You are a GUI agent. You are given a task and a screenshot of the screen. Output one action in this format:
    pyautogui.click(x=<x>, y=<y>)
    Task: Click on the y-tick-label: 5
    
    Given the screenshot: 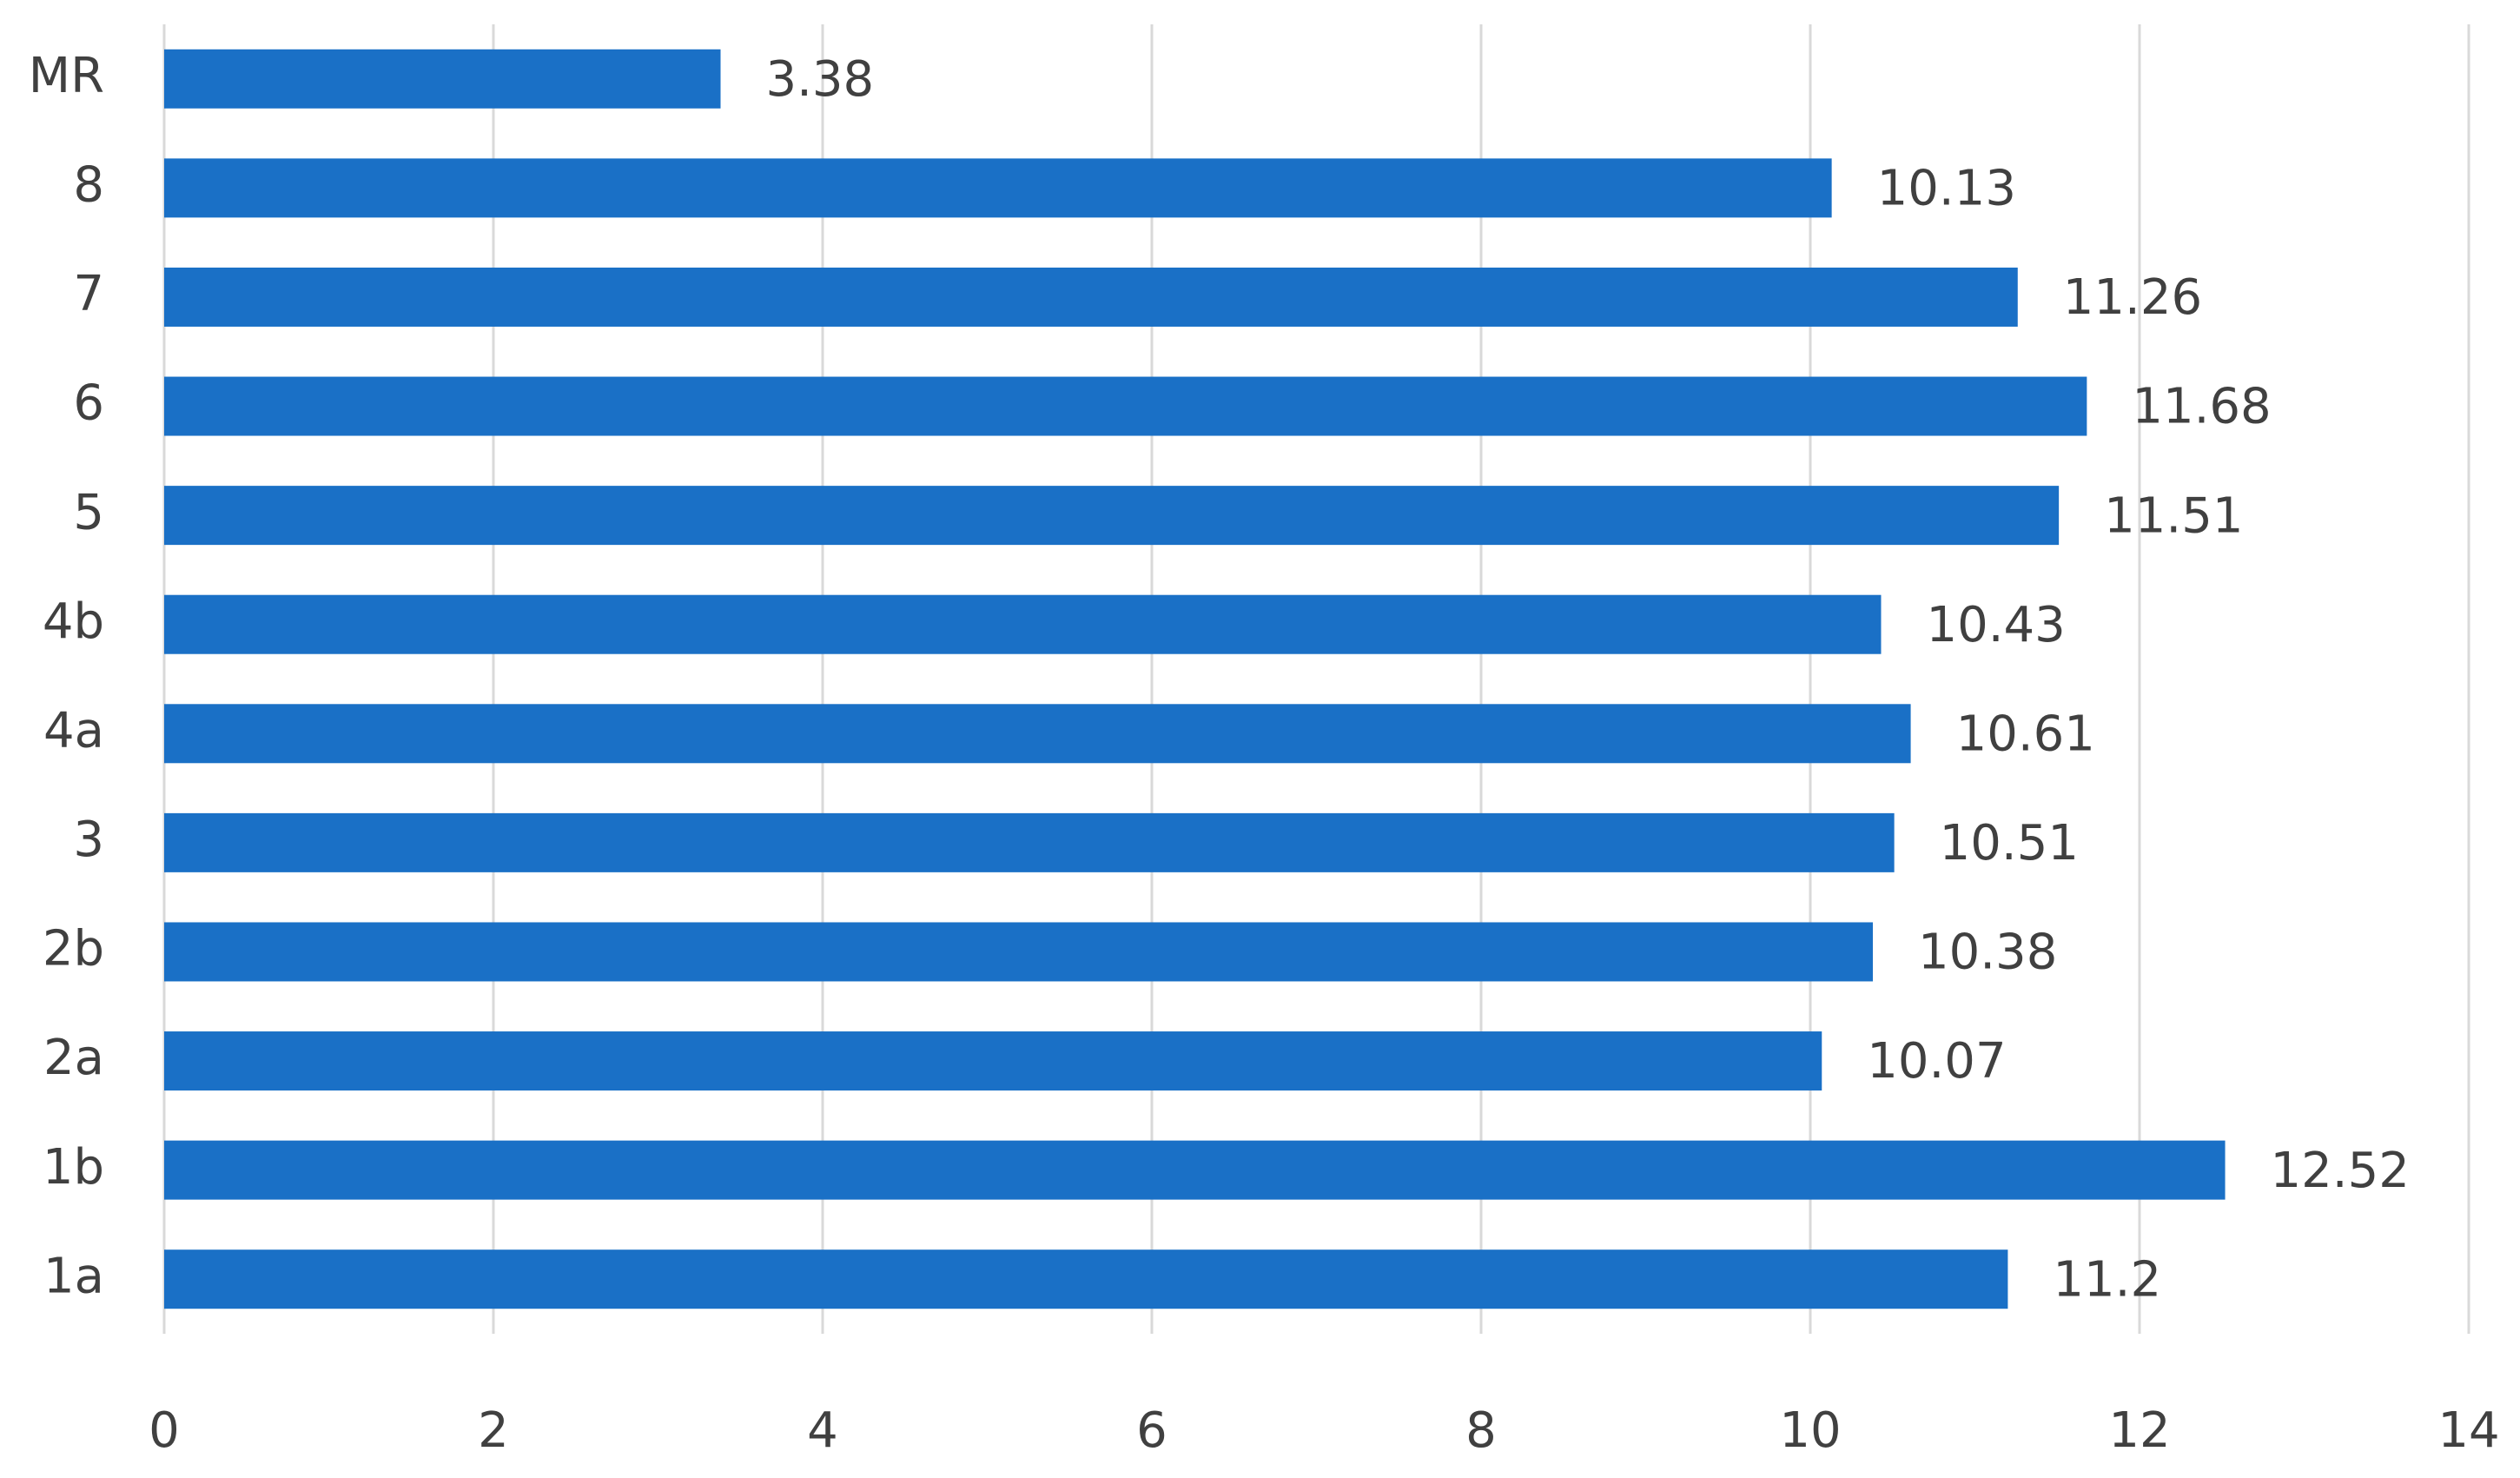 What is the action you would take?
    pyautogui.click(x=88, y=512)
    